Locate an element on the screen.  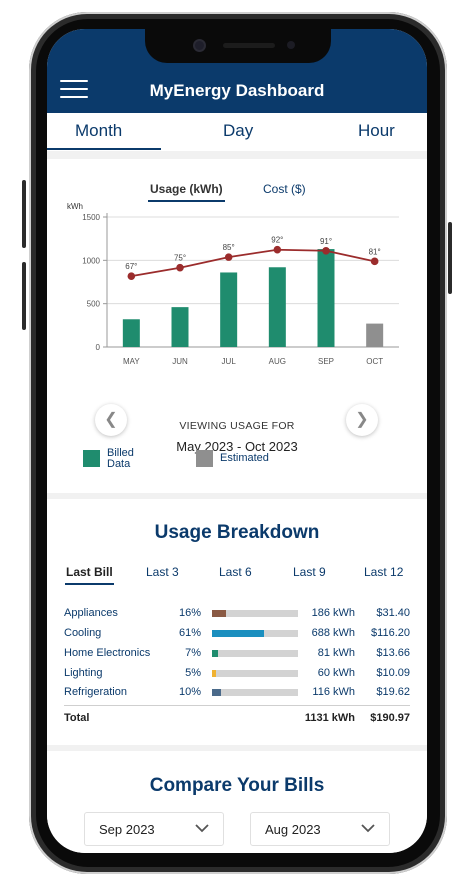
compare-left-value: Sep 2023 is located at coordinates (127, 829).